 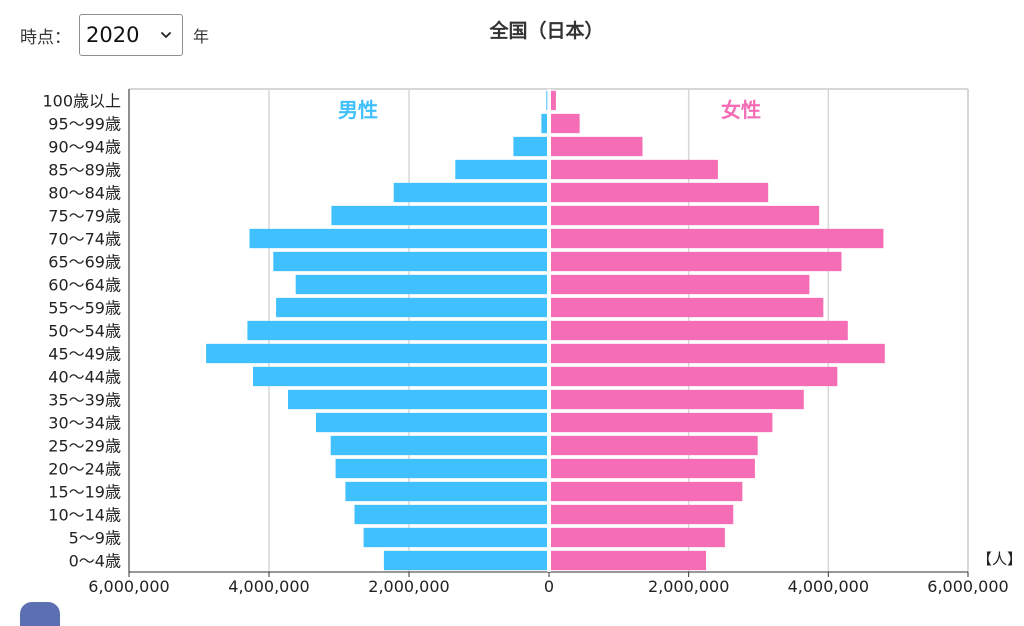 What do you see at coordinates (741, 110) in the screenshot?
I see `series-label-female: 女性` at bounding box center [741, 110].